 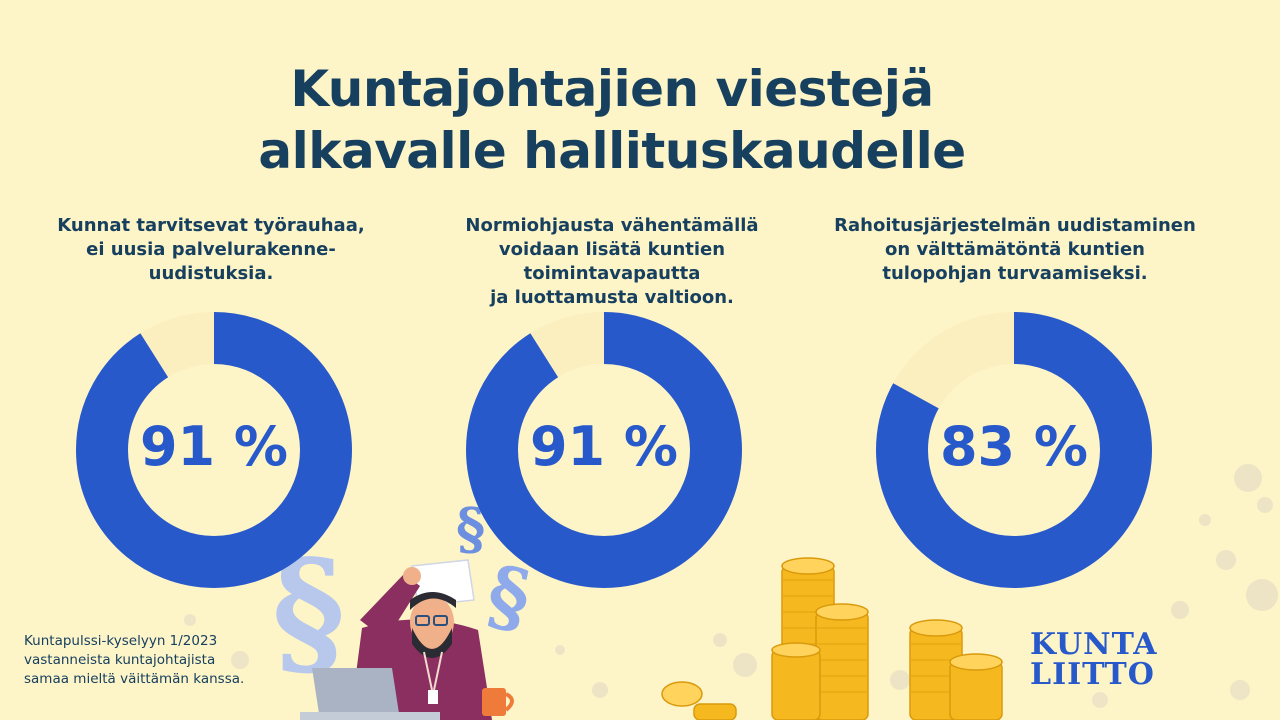 What do you see at coordinates (134, 679) in the screenshot?
I see `footnote-line: samaa mieltä väittämän kanssa.` at bounding box center [134, 679].